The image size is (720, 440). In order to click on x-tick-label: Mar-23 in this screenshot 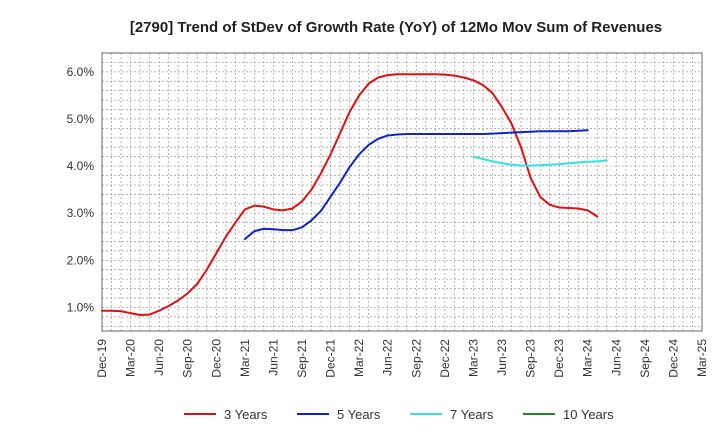, I will do `click(473, 358)`.